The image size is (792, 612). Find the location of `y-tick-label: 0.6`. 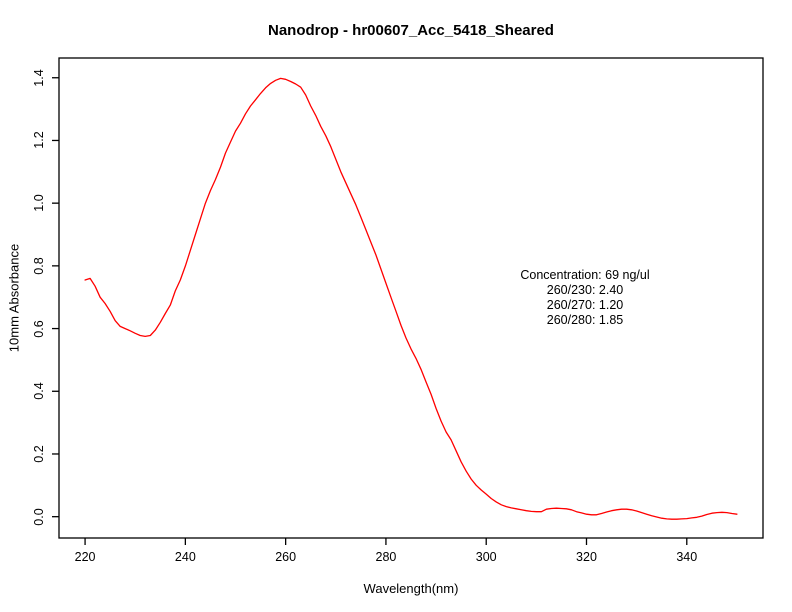

y-tick-label: 0.6 is located at coordinates (39, 328).